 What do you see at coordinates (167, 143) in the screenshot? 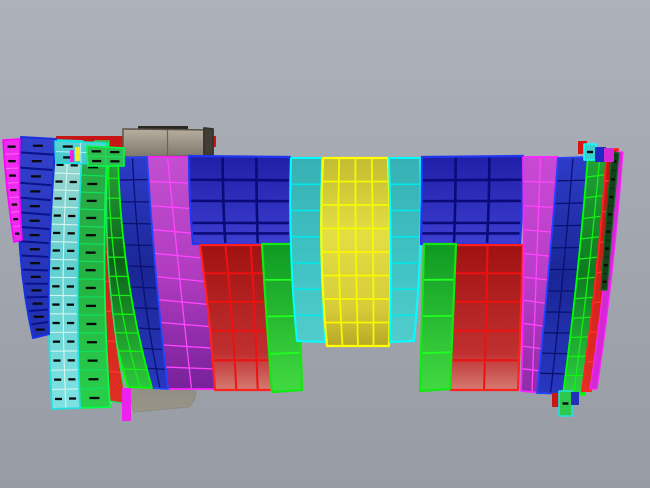
I see `tan-box` at bounding box center [167, 143].